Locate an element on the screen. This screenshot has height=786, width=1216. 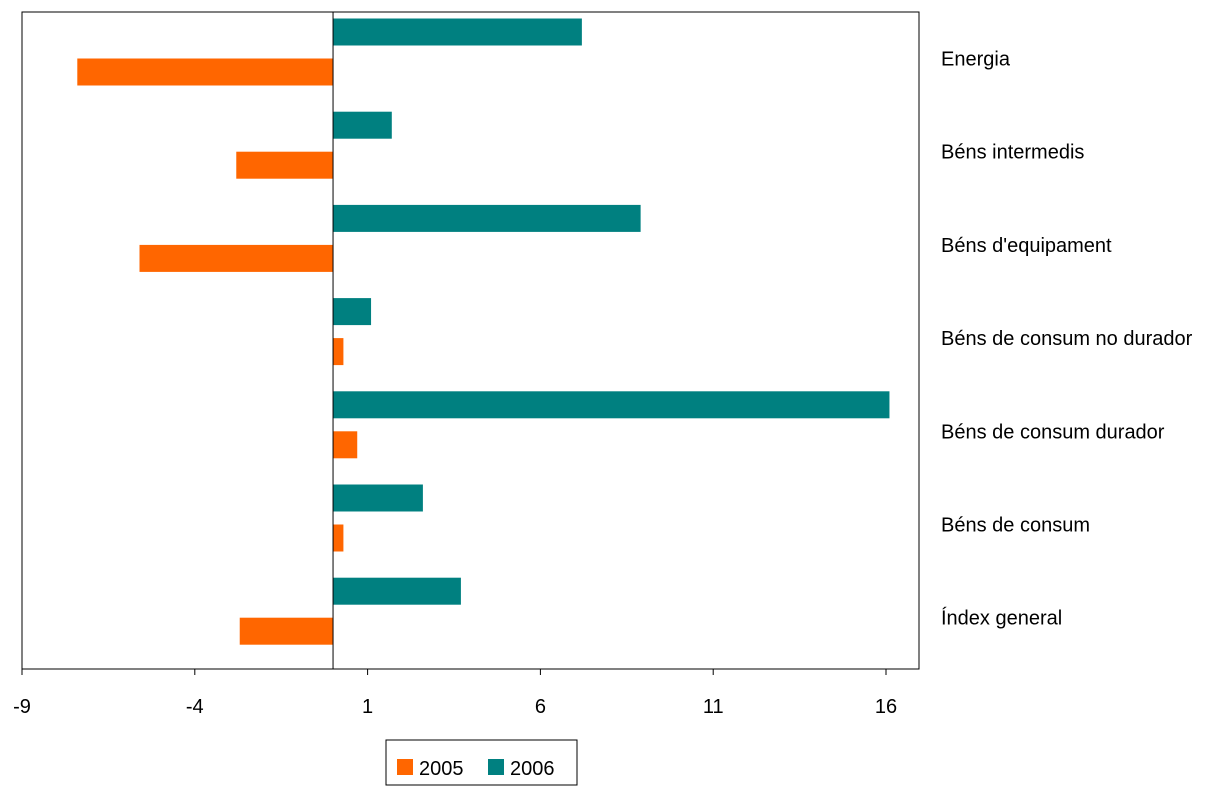
category-label: Índex general is located at coordinates (1001, 618).